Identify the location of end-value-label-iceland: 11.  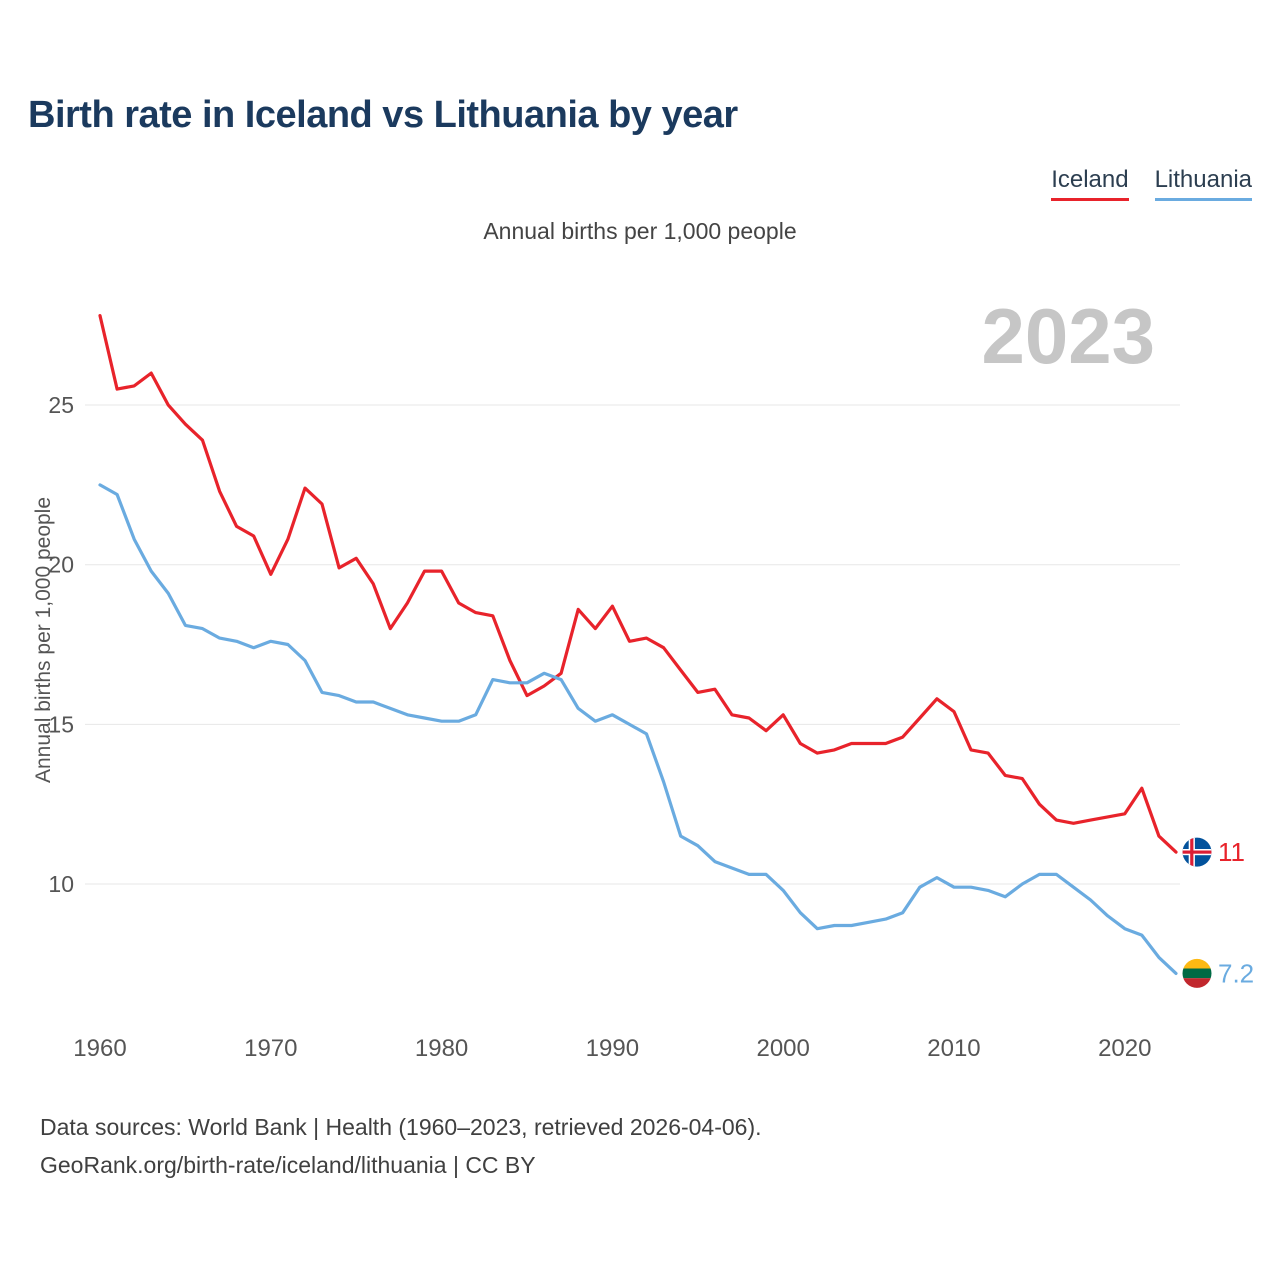
(1231, 852).